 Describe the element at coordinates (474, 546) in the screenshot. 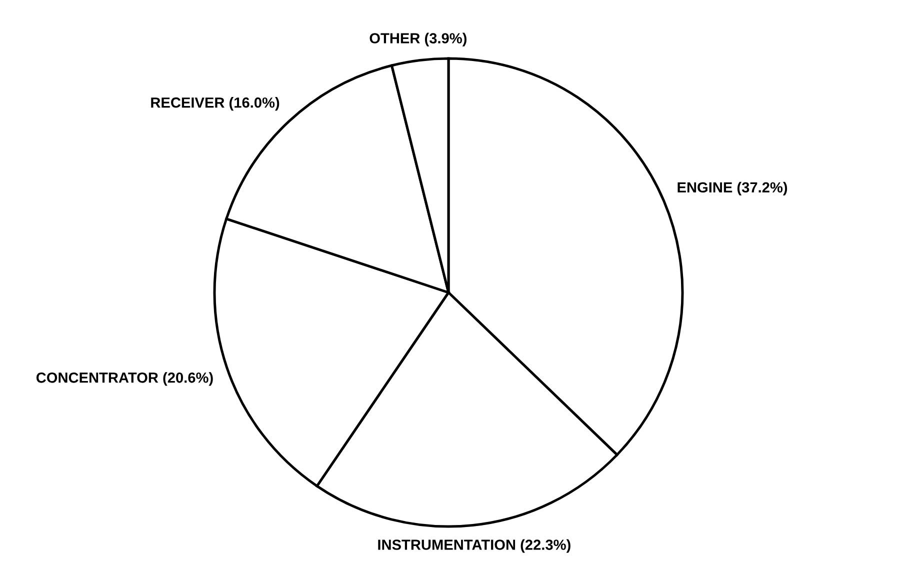

I see `slice-label: INSTRUMENTATION (22.3%)` at that location.